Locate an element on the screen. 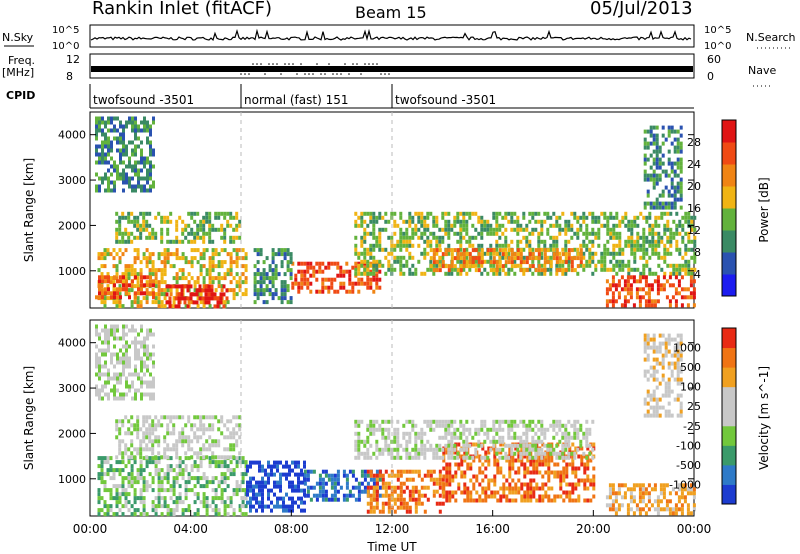 The width and height of the screenshot is (800, 554). power-y-label: Slant Range [km] is located at coordinates (29, 210).